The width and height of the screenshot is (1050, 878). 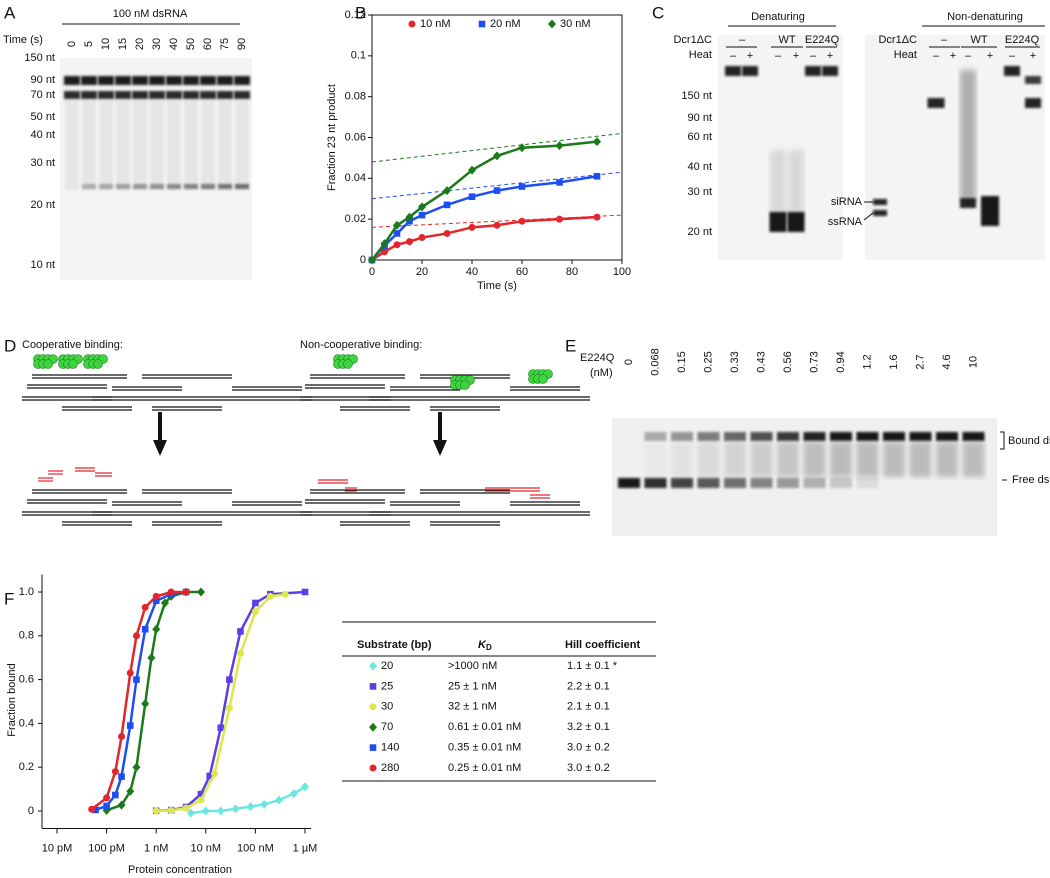 I want to click on table-cell: 3.0 ± 0.2, so click(x=588, y=748).